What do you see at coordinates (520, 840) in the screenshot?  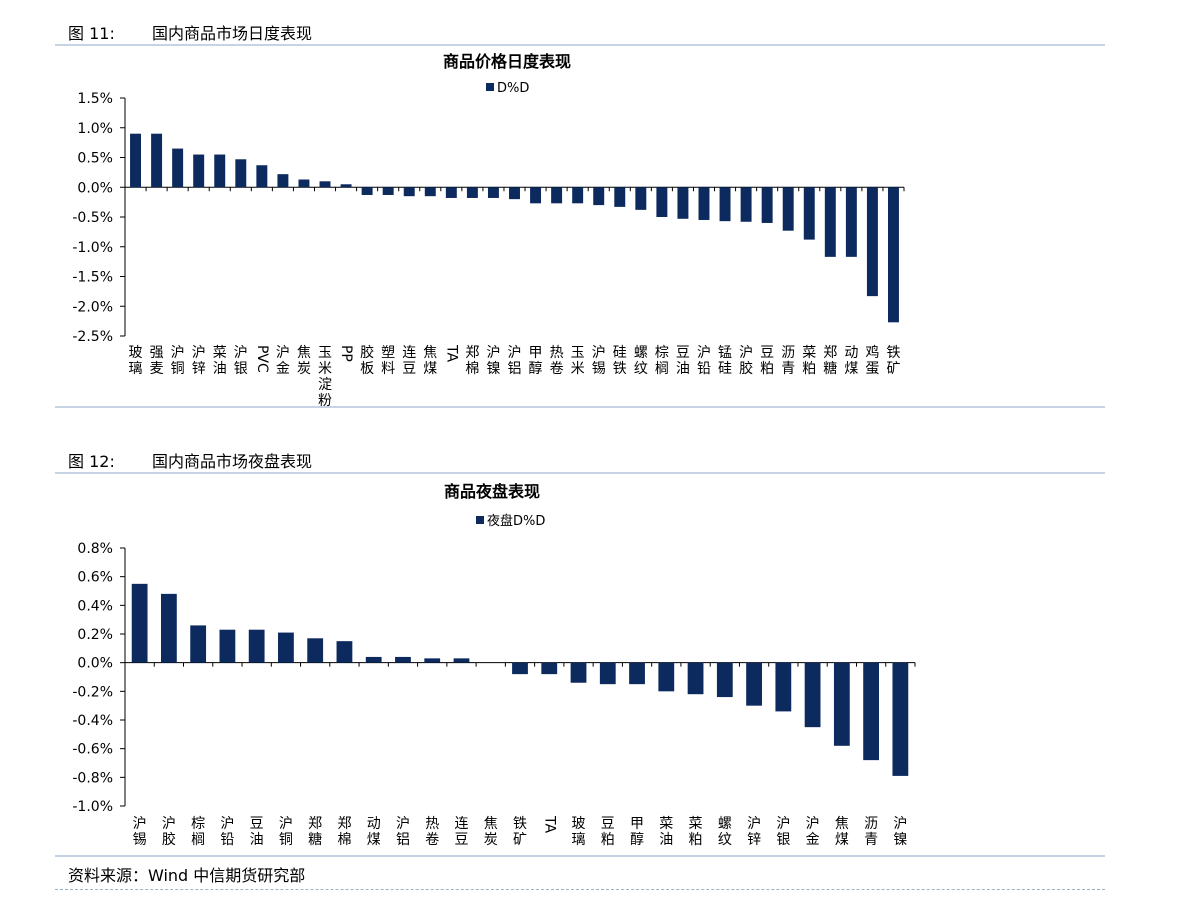 I see `svg-text: 矿` at bounding box center [520, 840].